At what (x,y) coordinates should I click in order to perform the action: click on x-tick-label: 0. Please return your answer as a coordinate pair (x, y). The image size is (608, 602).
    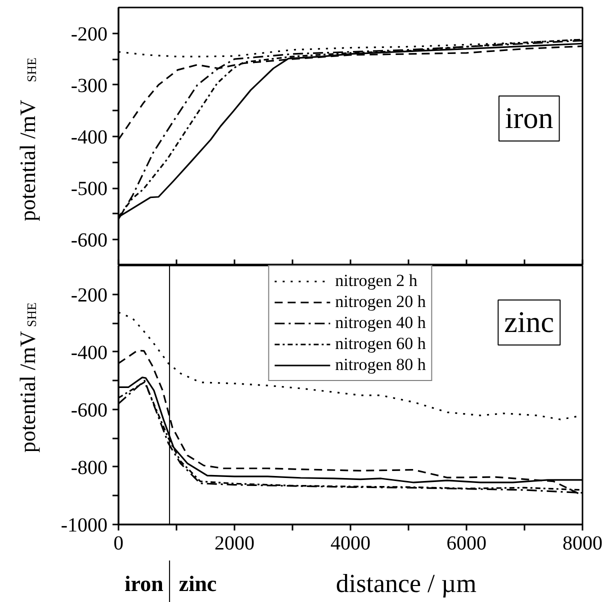
    Looking at the image, I should click on (119, 543).